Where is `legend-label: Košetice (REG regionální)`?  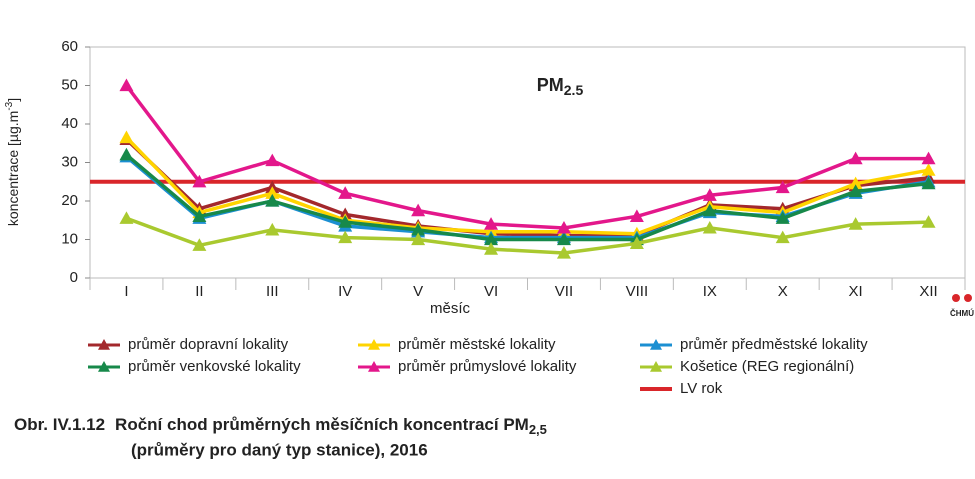 legend-label: Košetice (REG regionální) is located at coordinates (767, 366).